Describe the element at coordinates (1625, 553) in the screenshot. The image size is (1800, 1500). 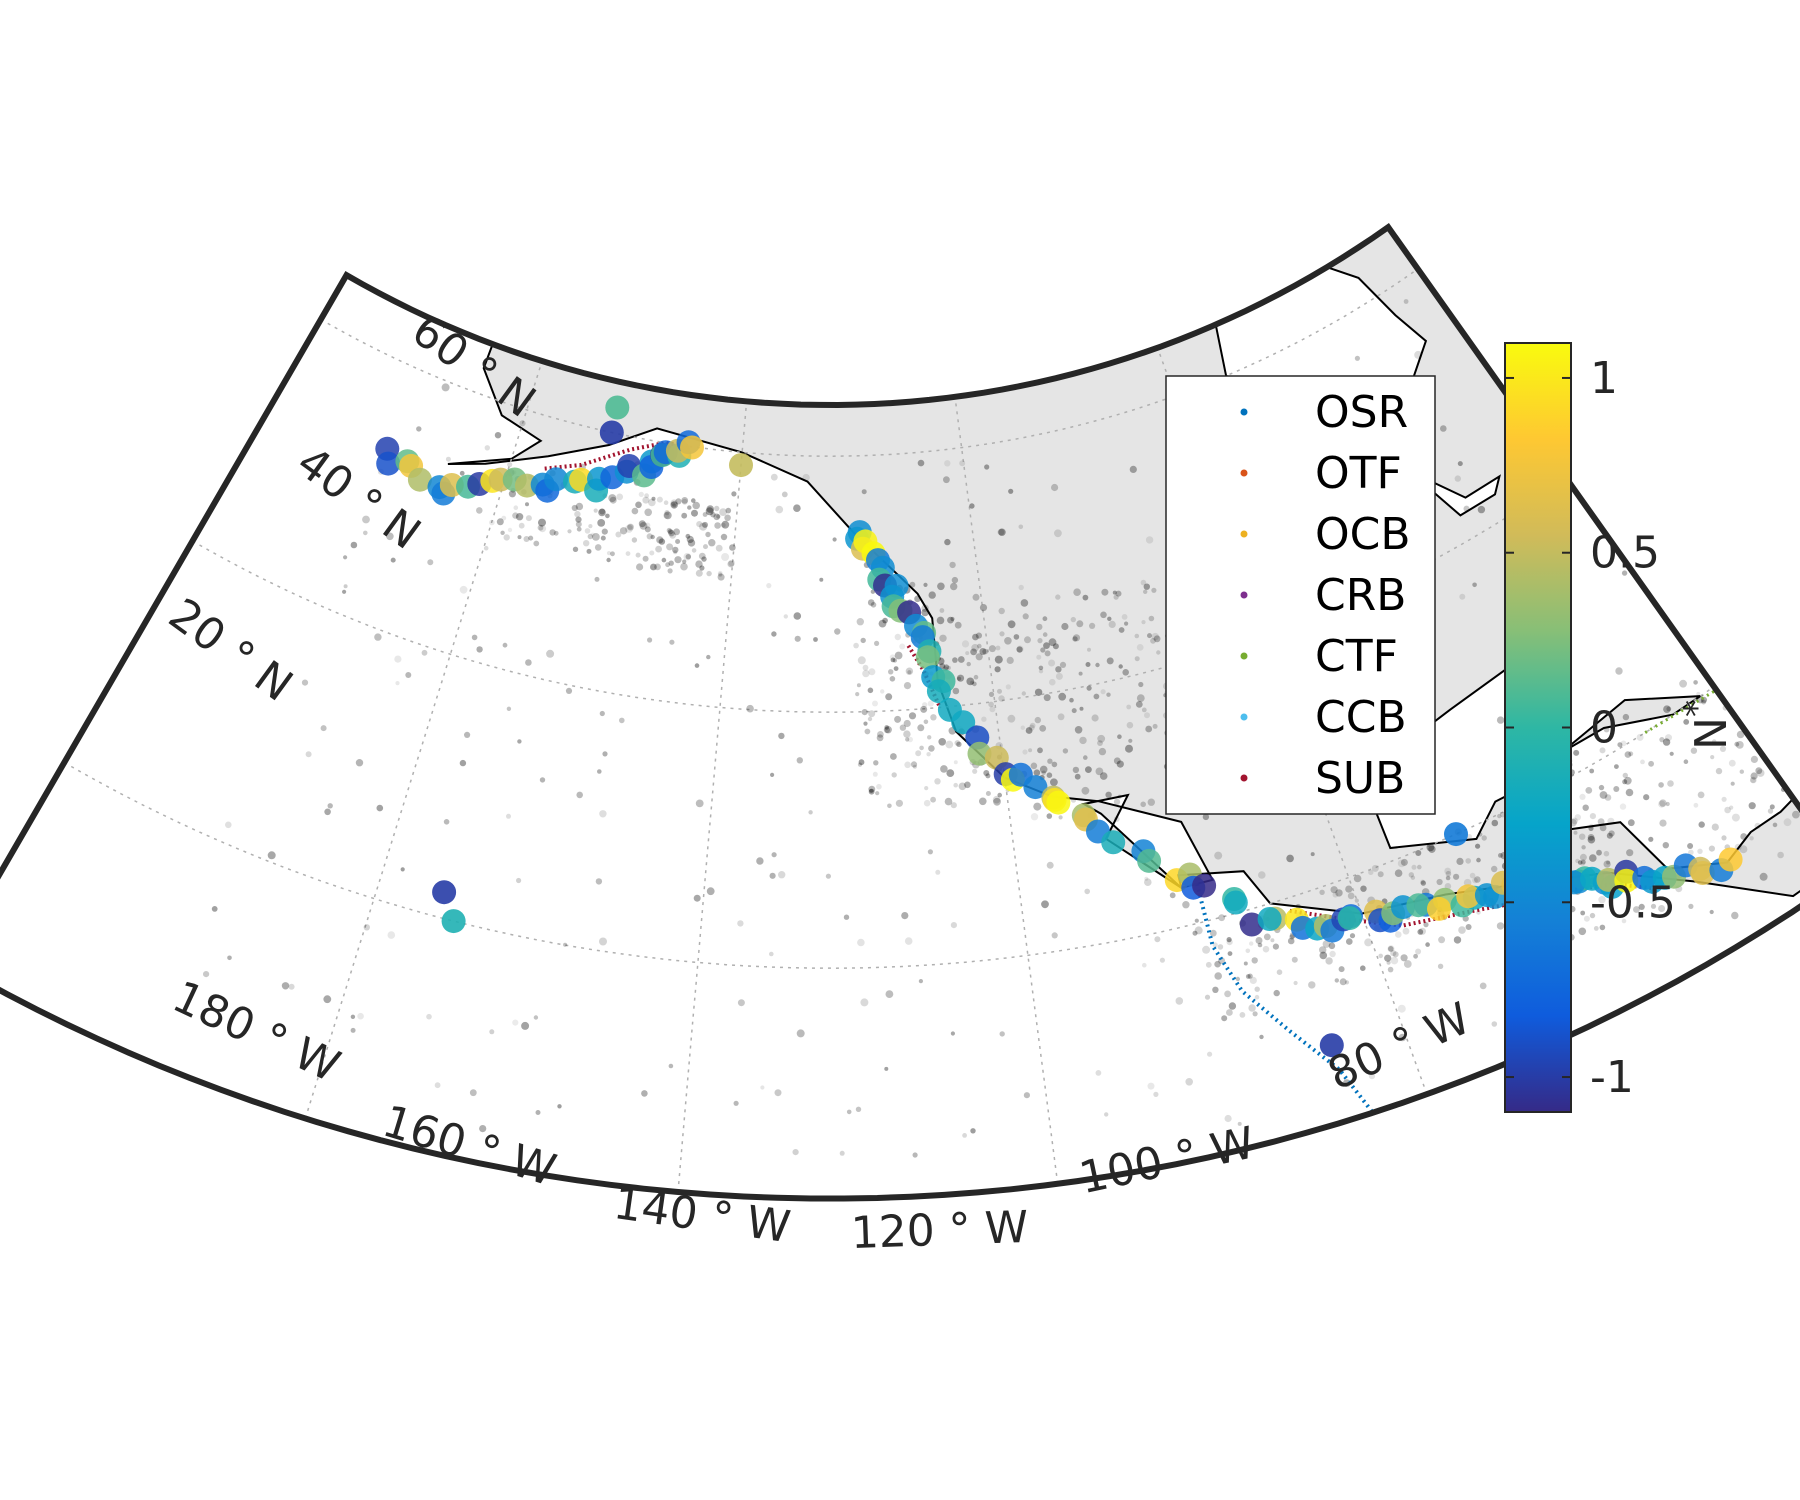
I see `colorbar-tick-label: 0.5` at that location.